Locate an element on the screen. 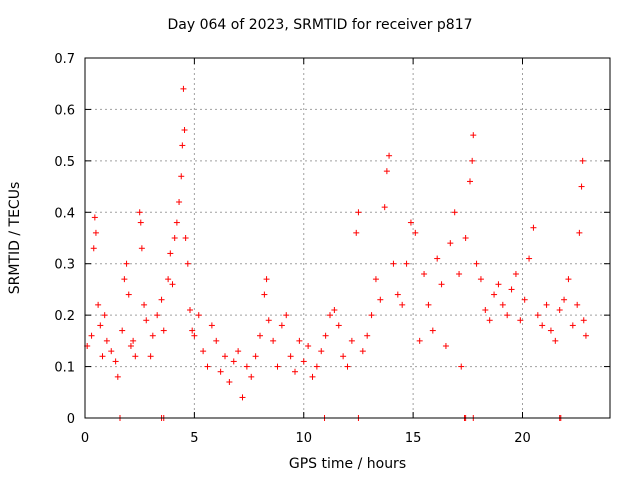  x-tick-label: 5 is located at coordinates (194, 438).